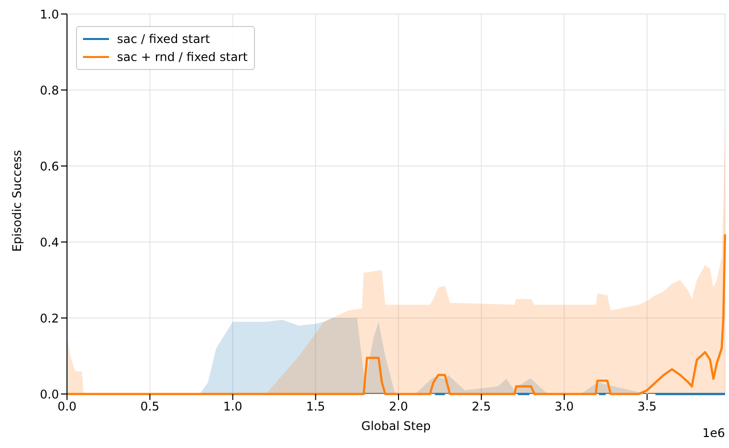 The width and height of the screenshot is (729, 448). What do you see at coordinates (49, 166) in the screenshot?
I see `y-tick-label: 0.6` at bounding box center [49, 166].